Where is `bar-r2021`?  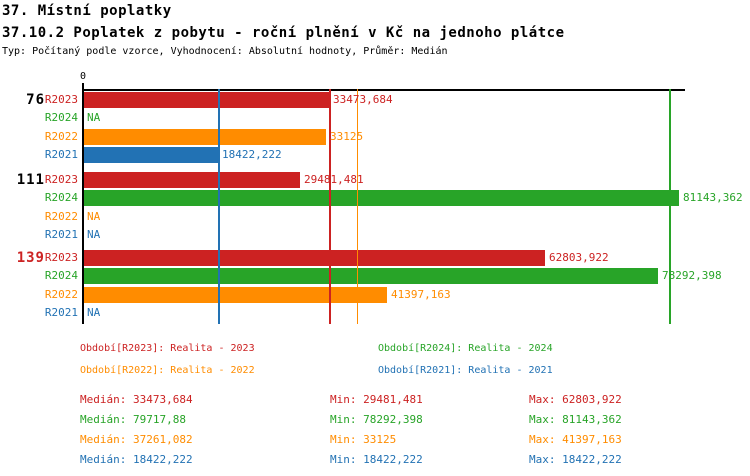 bar-r2021 is located at coordinates (150, 155).